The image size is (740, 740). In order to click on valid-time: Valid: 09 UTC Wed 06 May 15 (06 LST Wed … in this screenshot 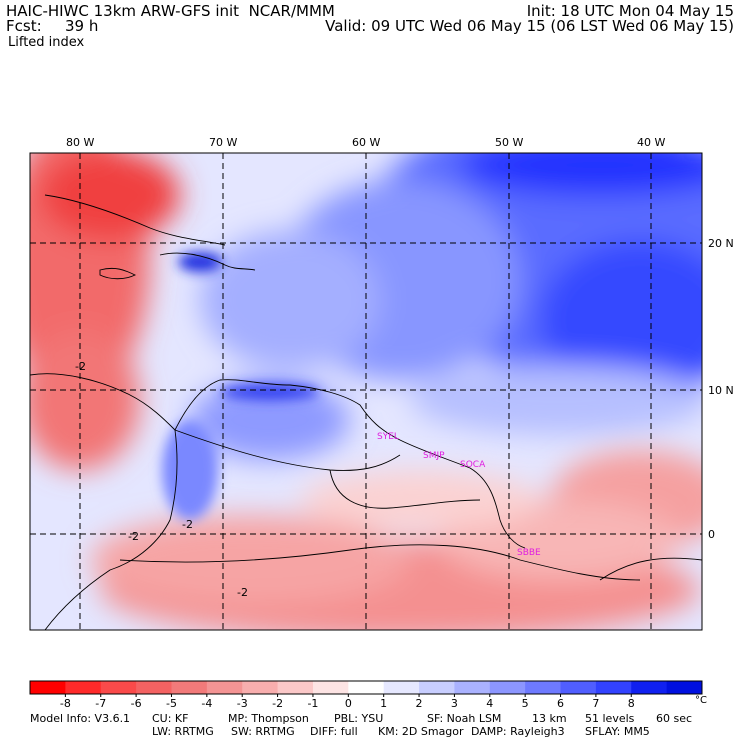, I will do `click(529, 26)`.